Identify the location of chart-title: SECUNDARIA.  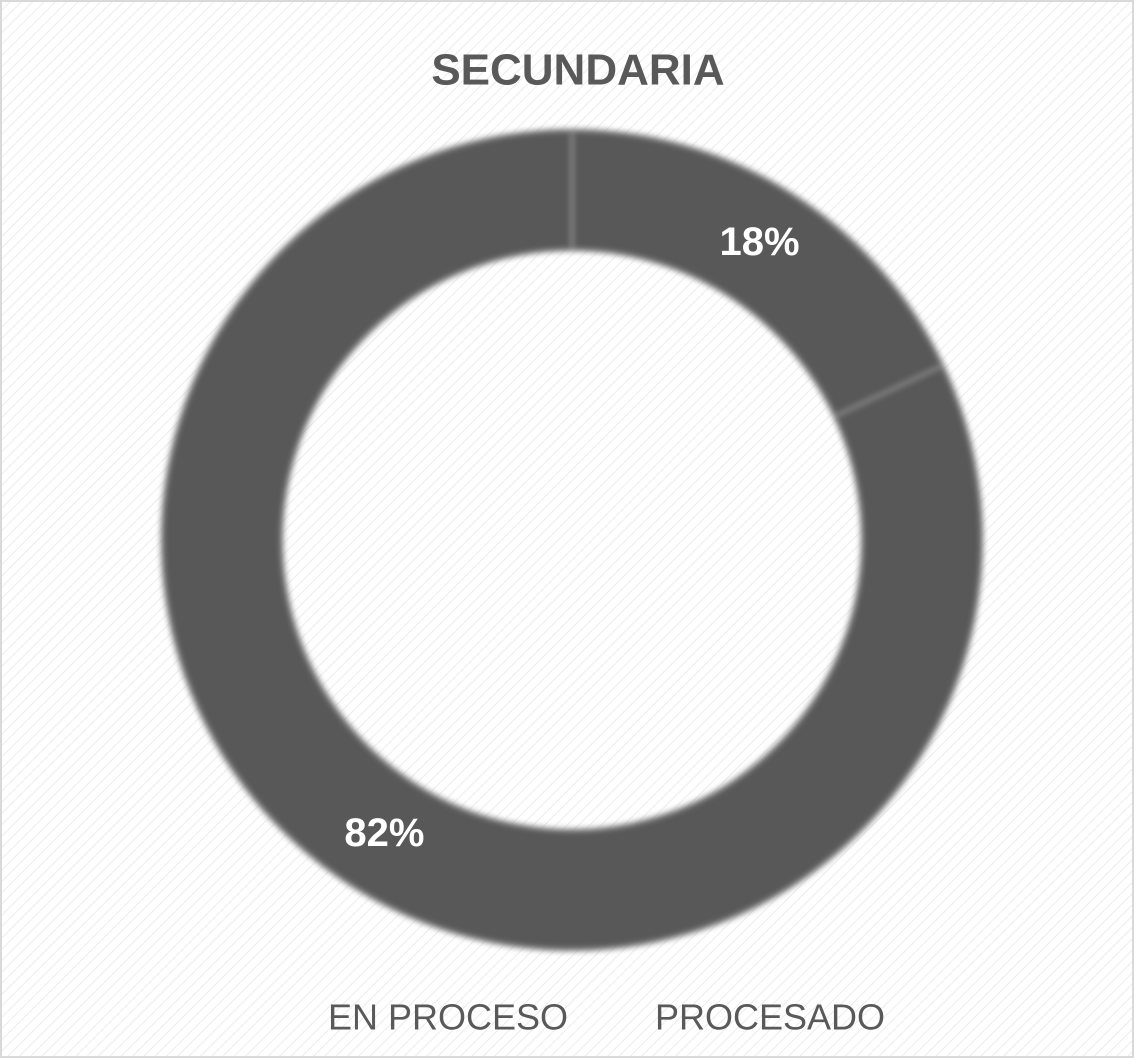
(577, 70).